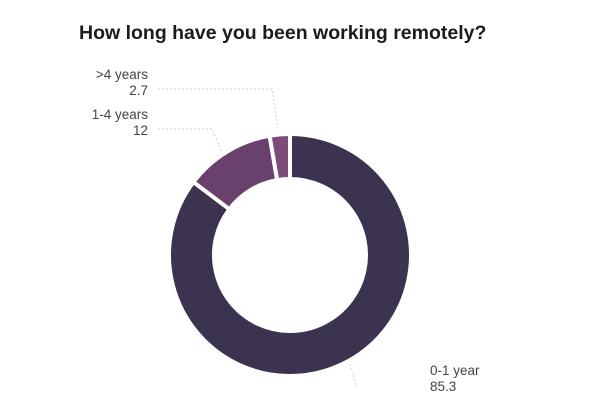 The height and width of the screenshot is (419, 602). What do you see at coordinates (279, 157) in the screenshot?
I see `slice--4-years` at bounding box center [279, 157].